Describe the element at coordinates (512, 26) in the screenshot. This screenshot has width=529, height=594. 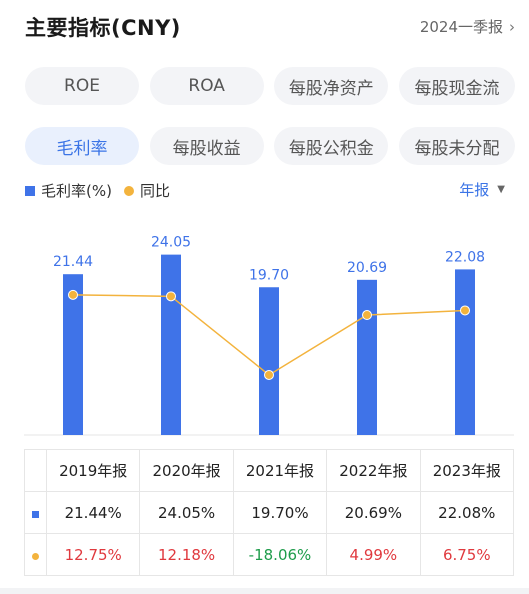
I see `chevron-right-icon: ›` at that location.